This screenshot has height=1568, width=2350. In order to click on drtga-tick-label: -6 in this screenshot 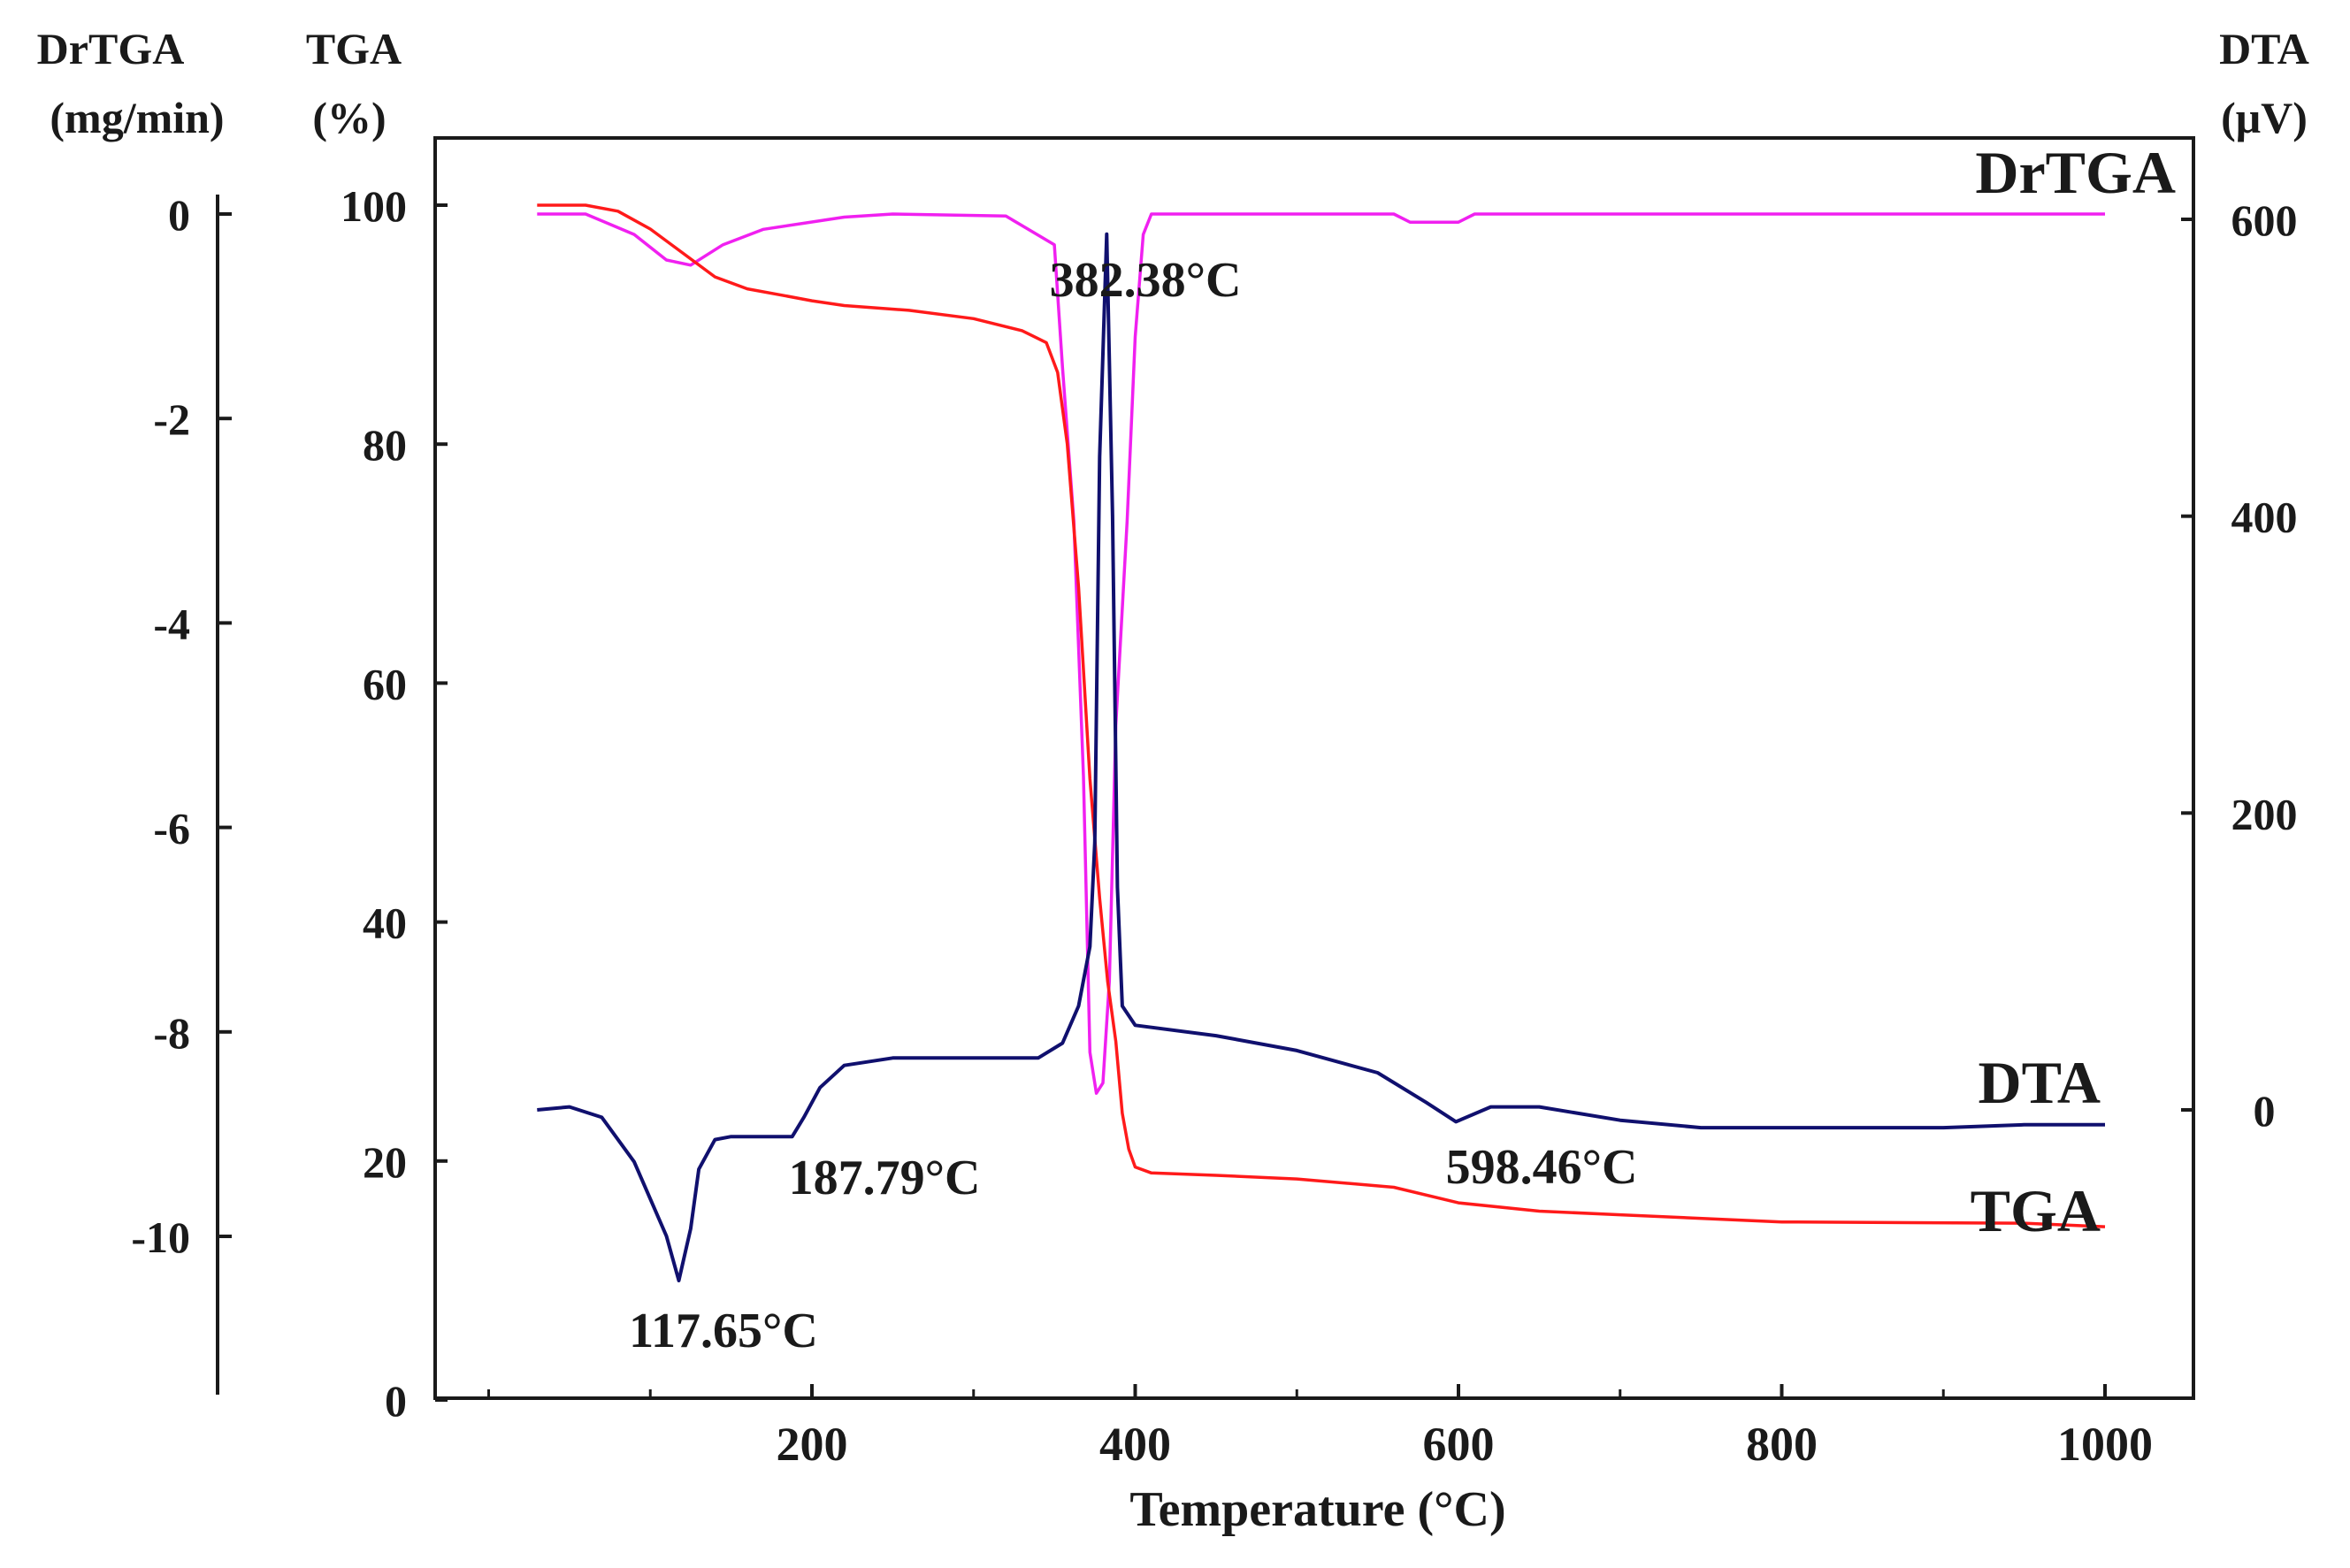, I will do `click(171, 828)`.